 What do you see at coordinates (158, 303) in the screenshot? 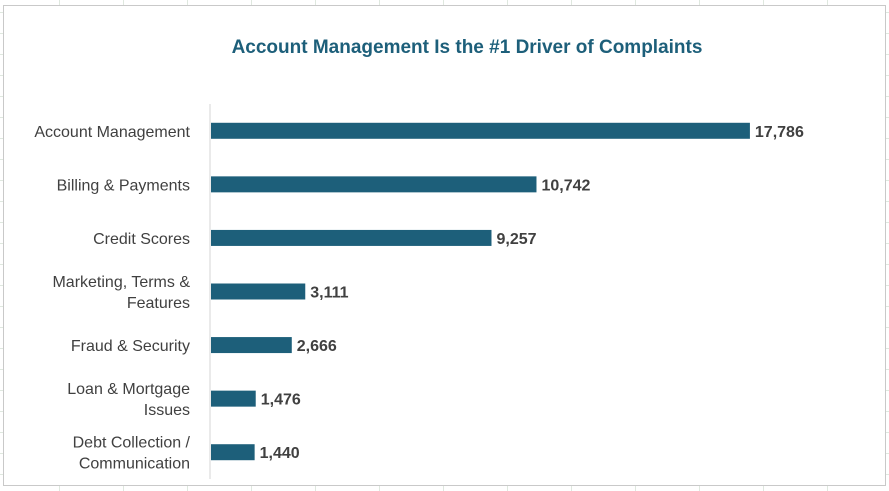
I see `category-label-line: Features` at bounding box center [158, 303].